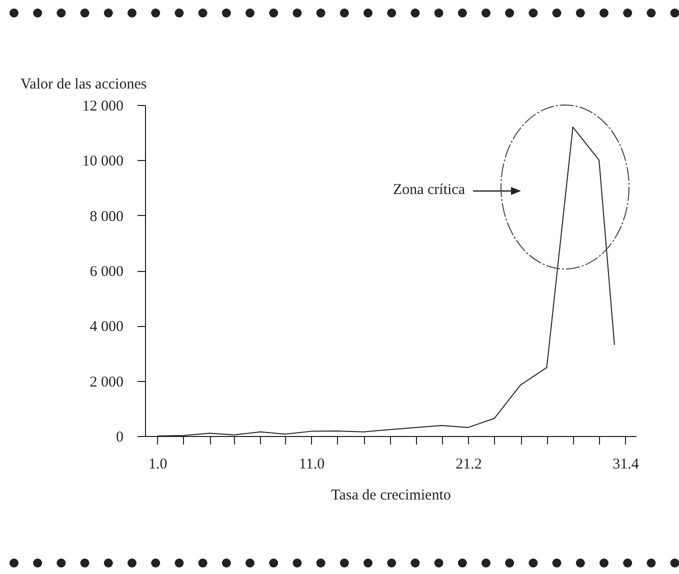  Describe the element at coordinates (107, 327) in the screenshot. I see `y-tick-label: 4 000` at that location.